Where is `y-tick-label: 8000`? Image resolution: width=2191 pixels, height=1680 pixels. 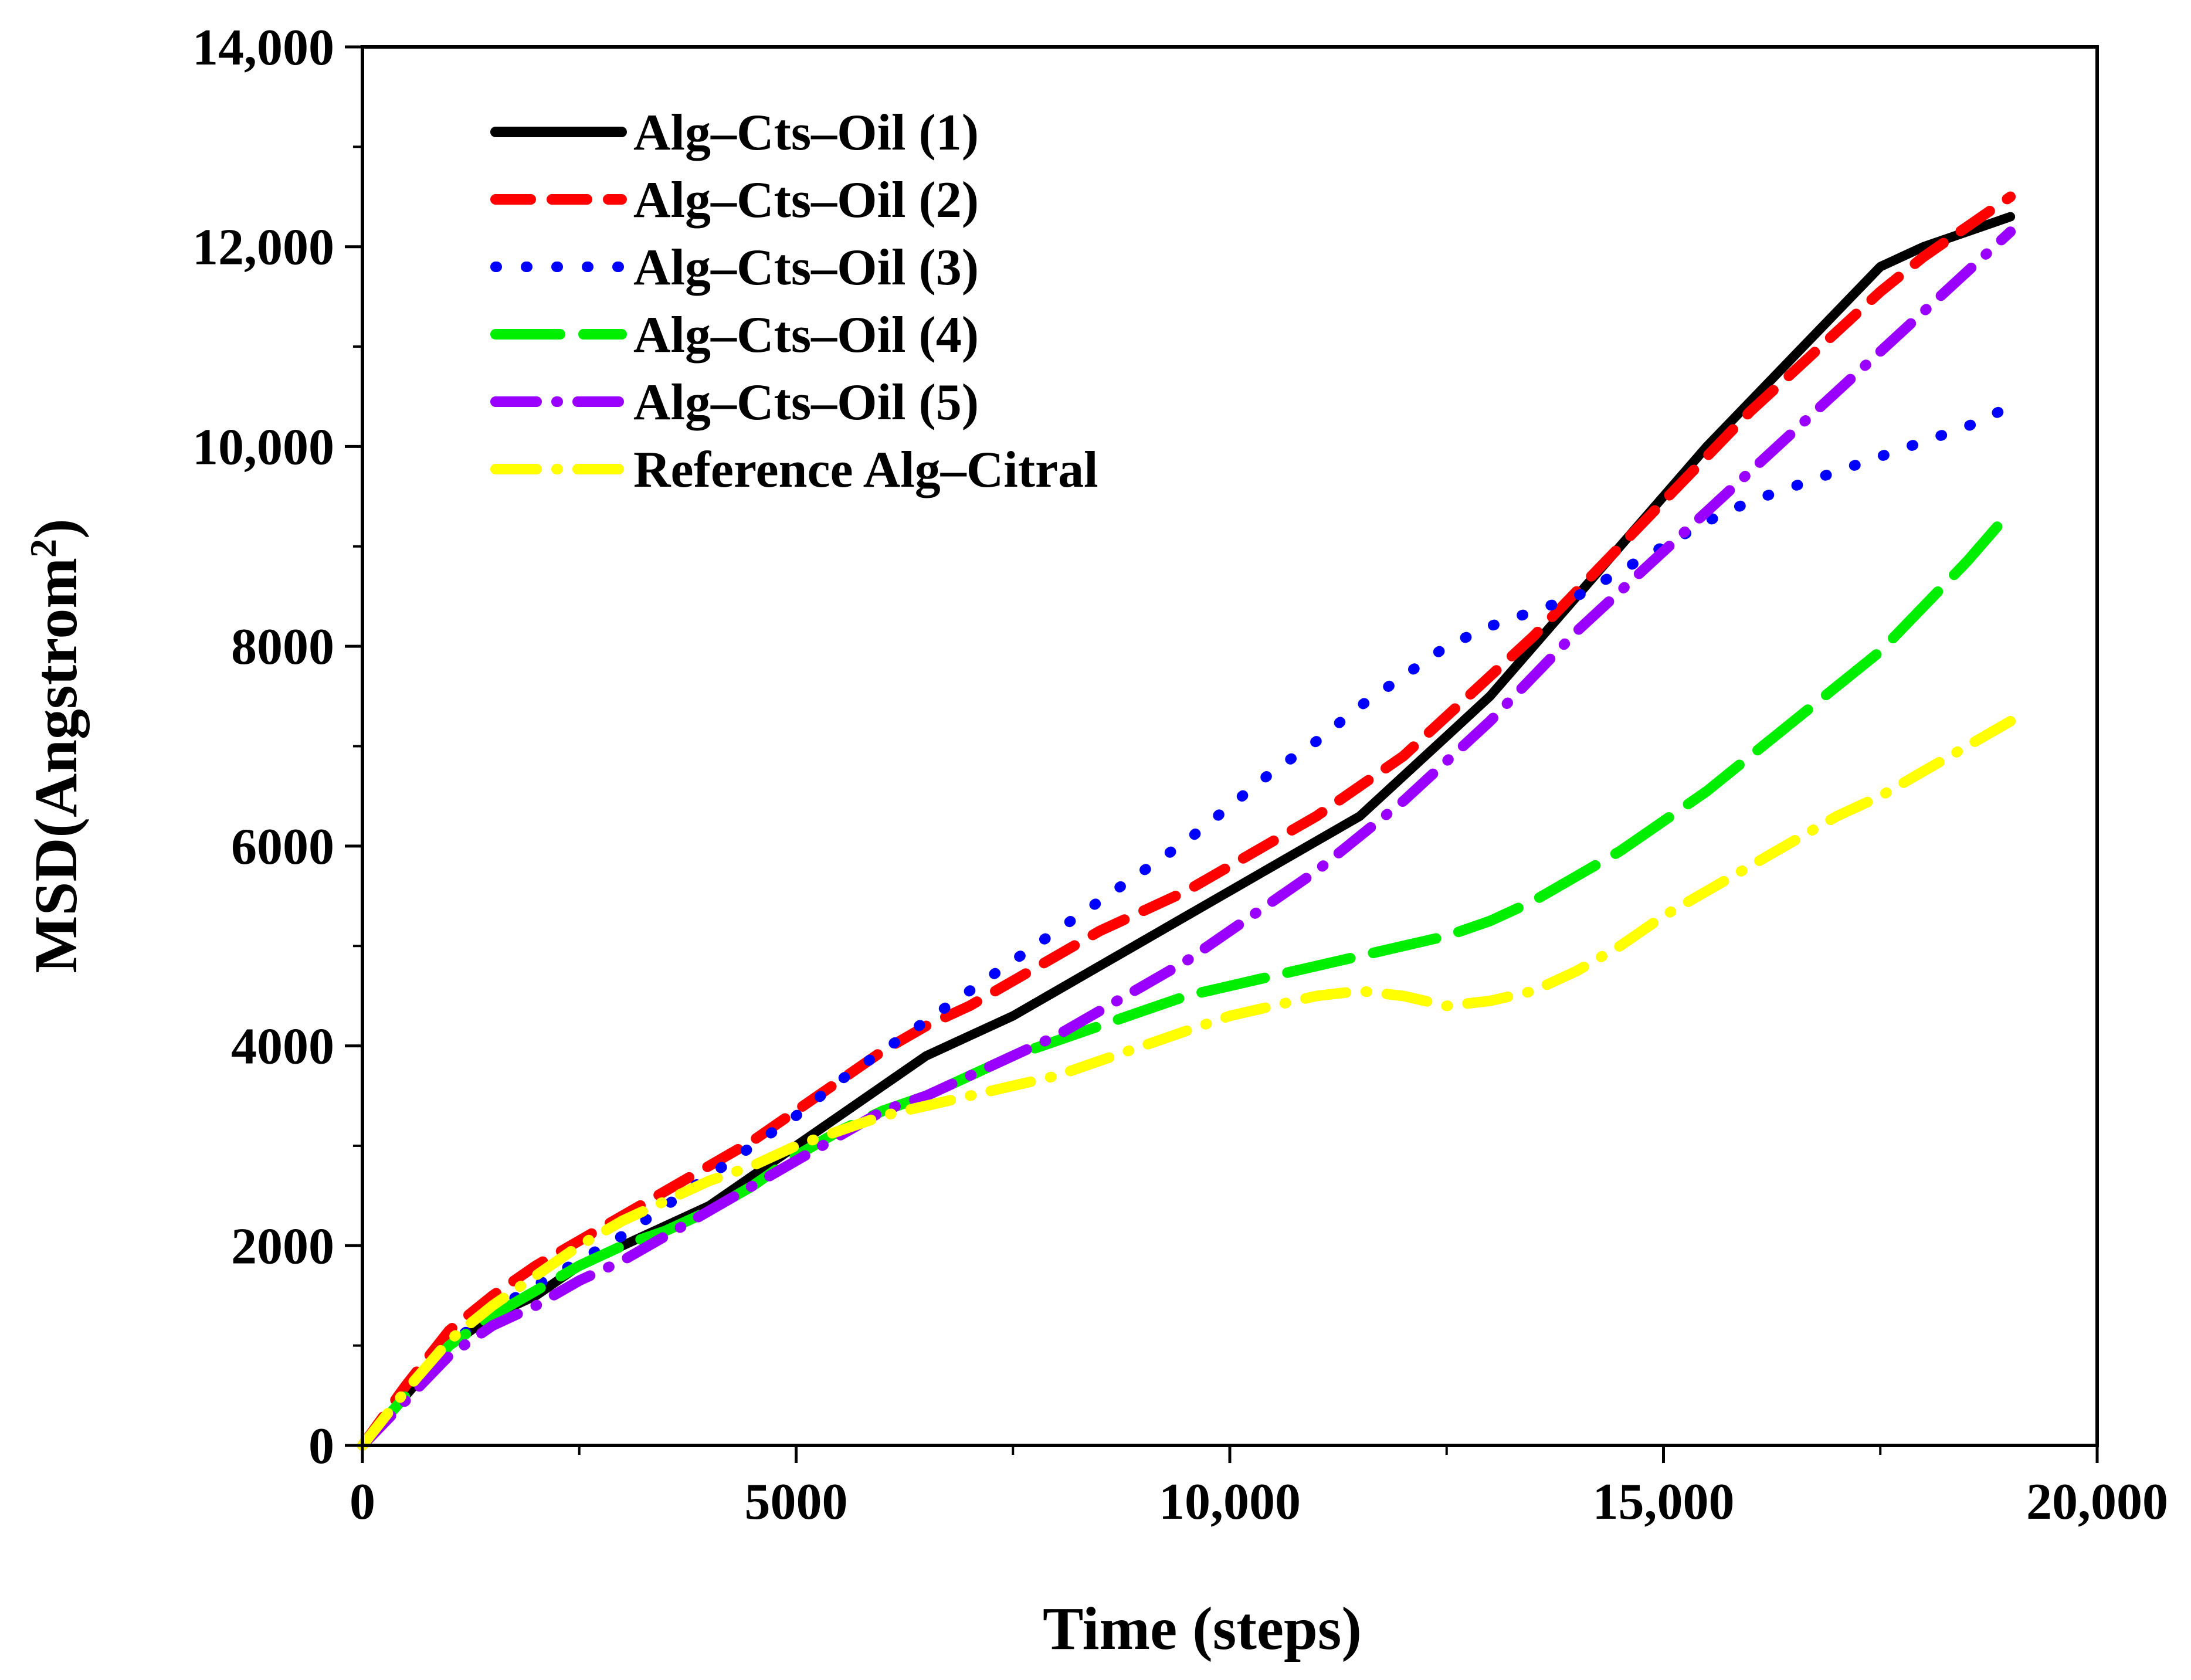 y-tick-label: 8000 is located at coordinates (282, 647).